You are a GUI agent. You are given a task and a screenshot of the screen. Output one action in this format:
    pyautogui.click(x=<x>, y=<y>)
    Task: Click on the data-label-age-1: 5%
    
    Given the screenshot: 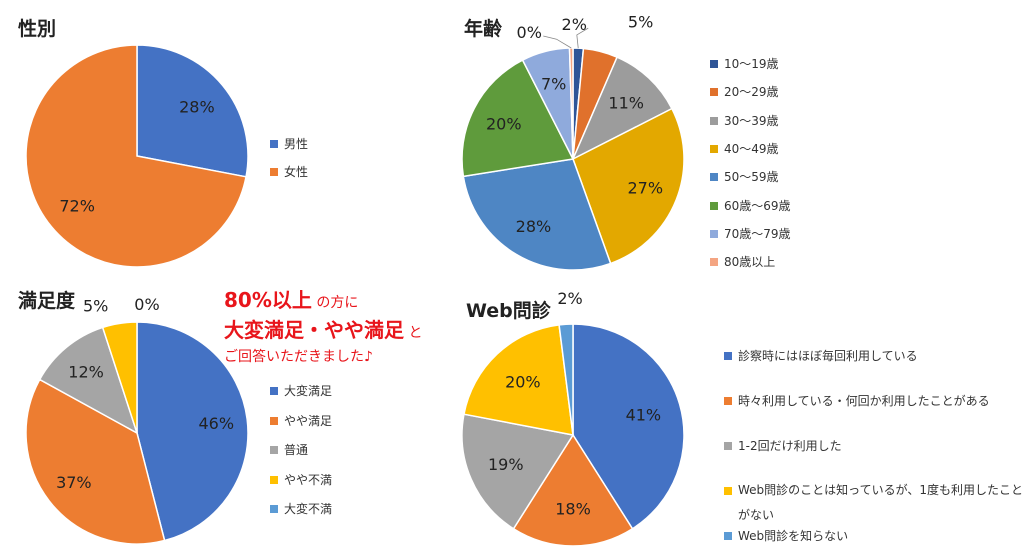 What is the action you would take?
    pyautogui.click(x=640, y=21)
    